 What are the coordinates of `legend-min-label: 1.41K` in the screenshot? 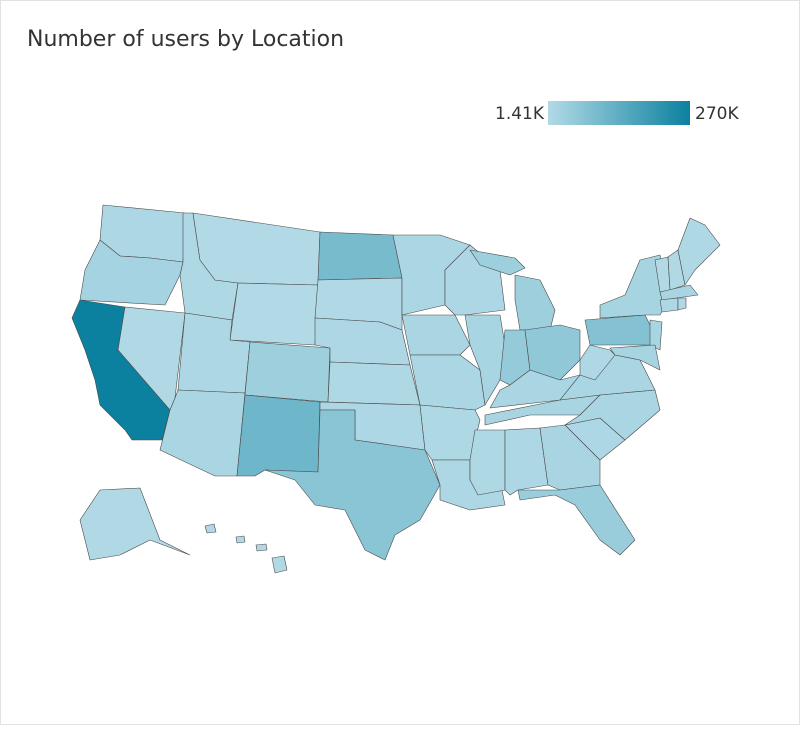 It's located at (520, 114).